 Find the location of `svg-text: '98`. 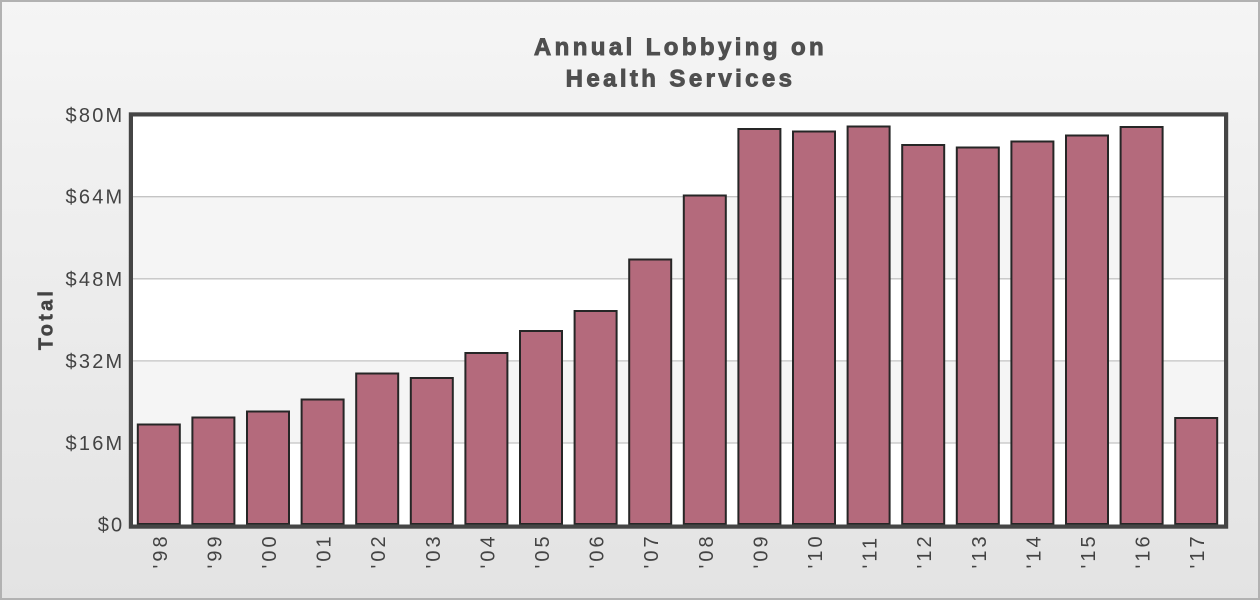

svg-text: '98 is located at coordinates (161, 550).